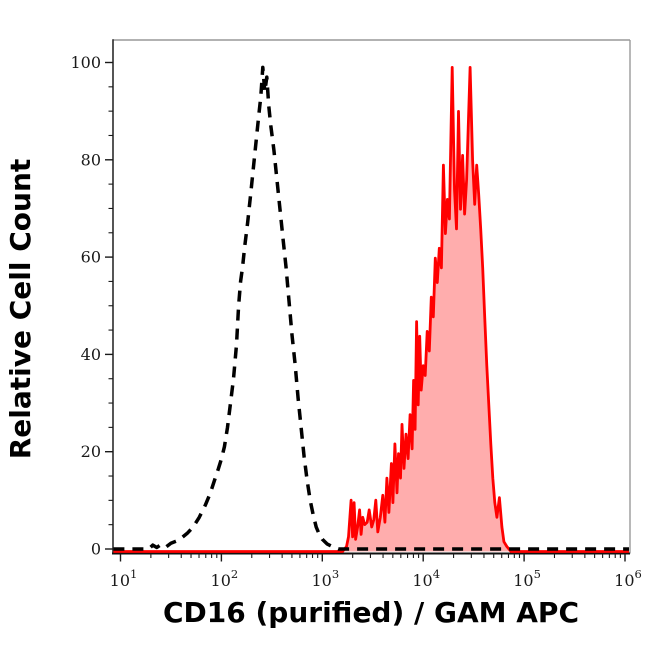 The width and height of the screenshot is (650, 645). Describe the element at coordinates (91, 354) in the screenshot. I see `y-tick-label: 40` at that location.